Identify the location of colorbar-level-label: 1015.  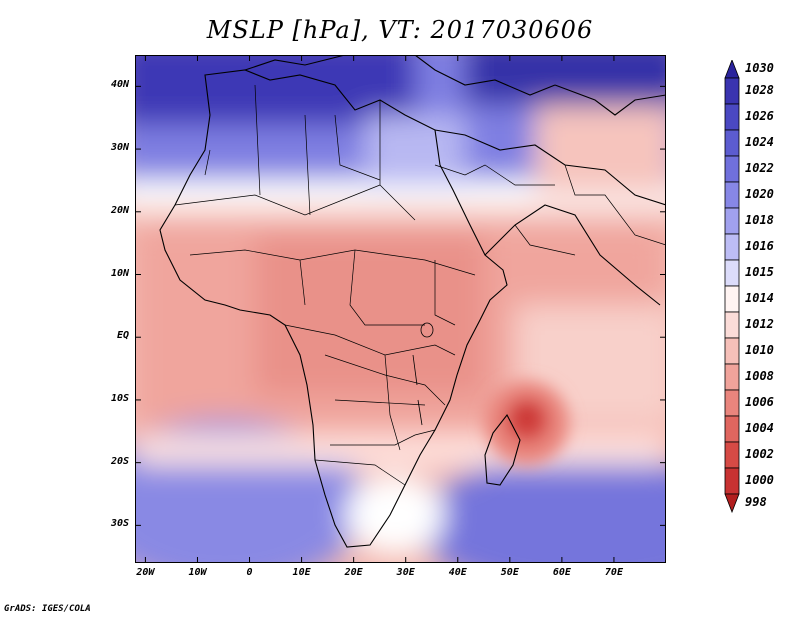
(759, 272).